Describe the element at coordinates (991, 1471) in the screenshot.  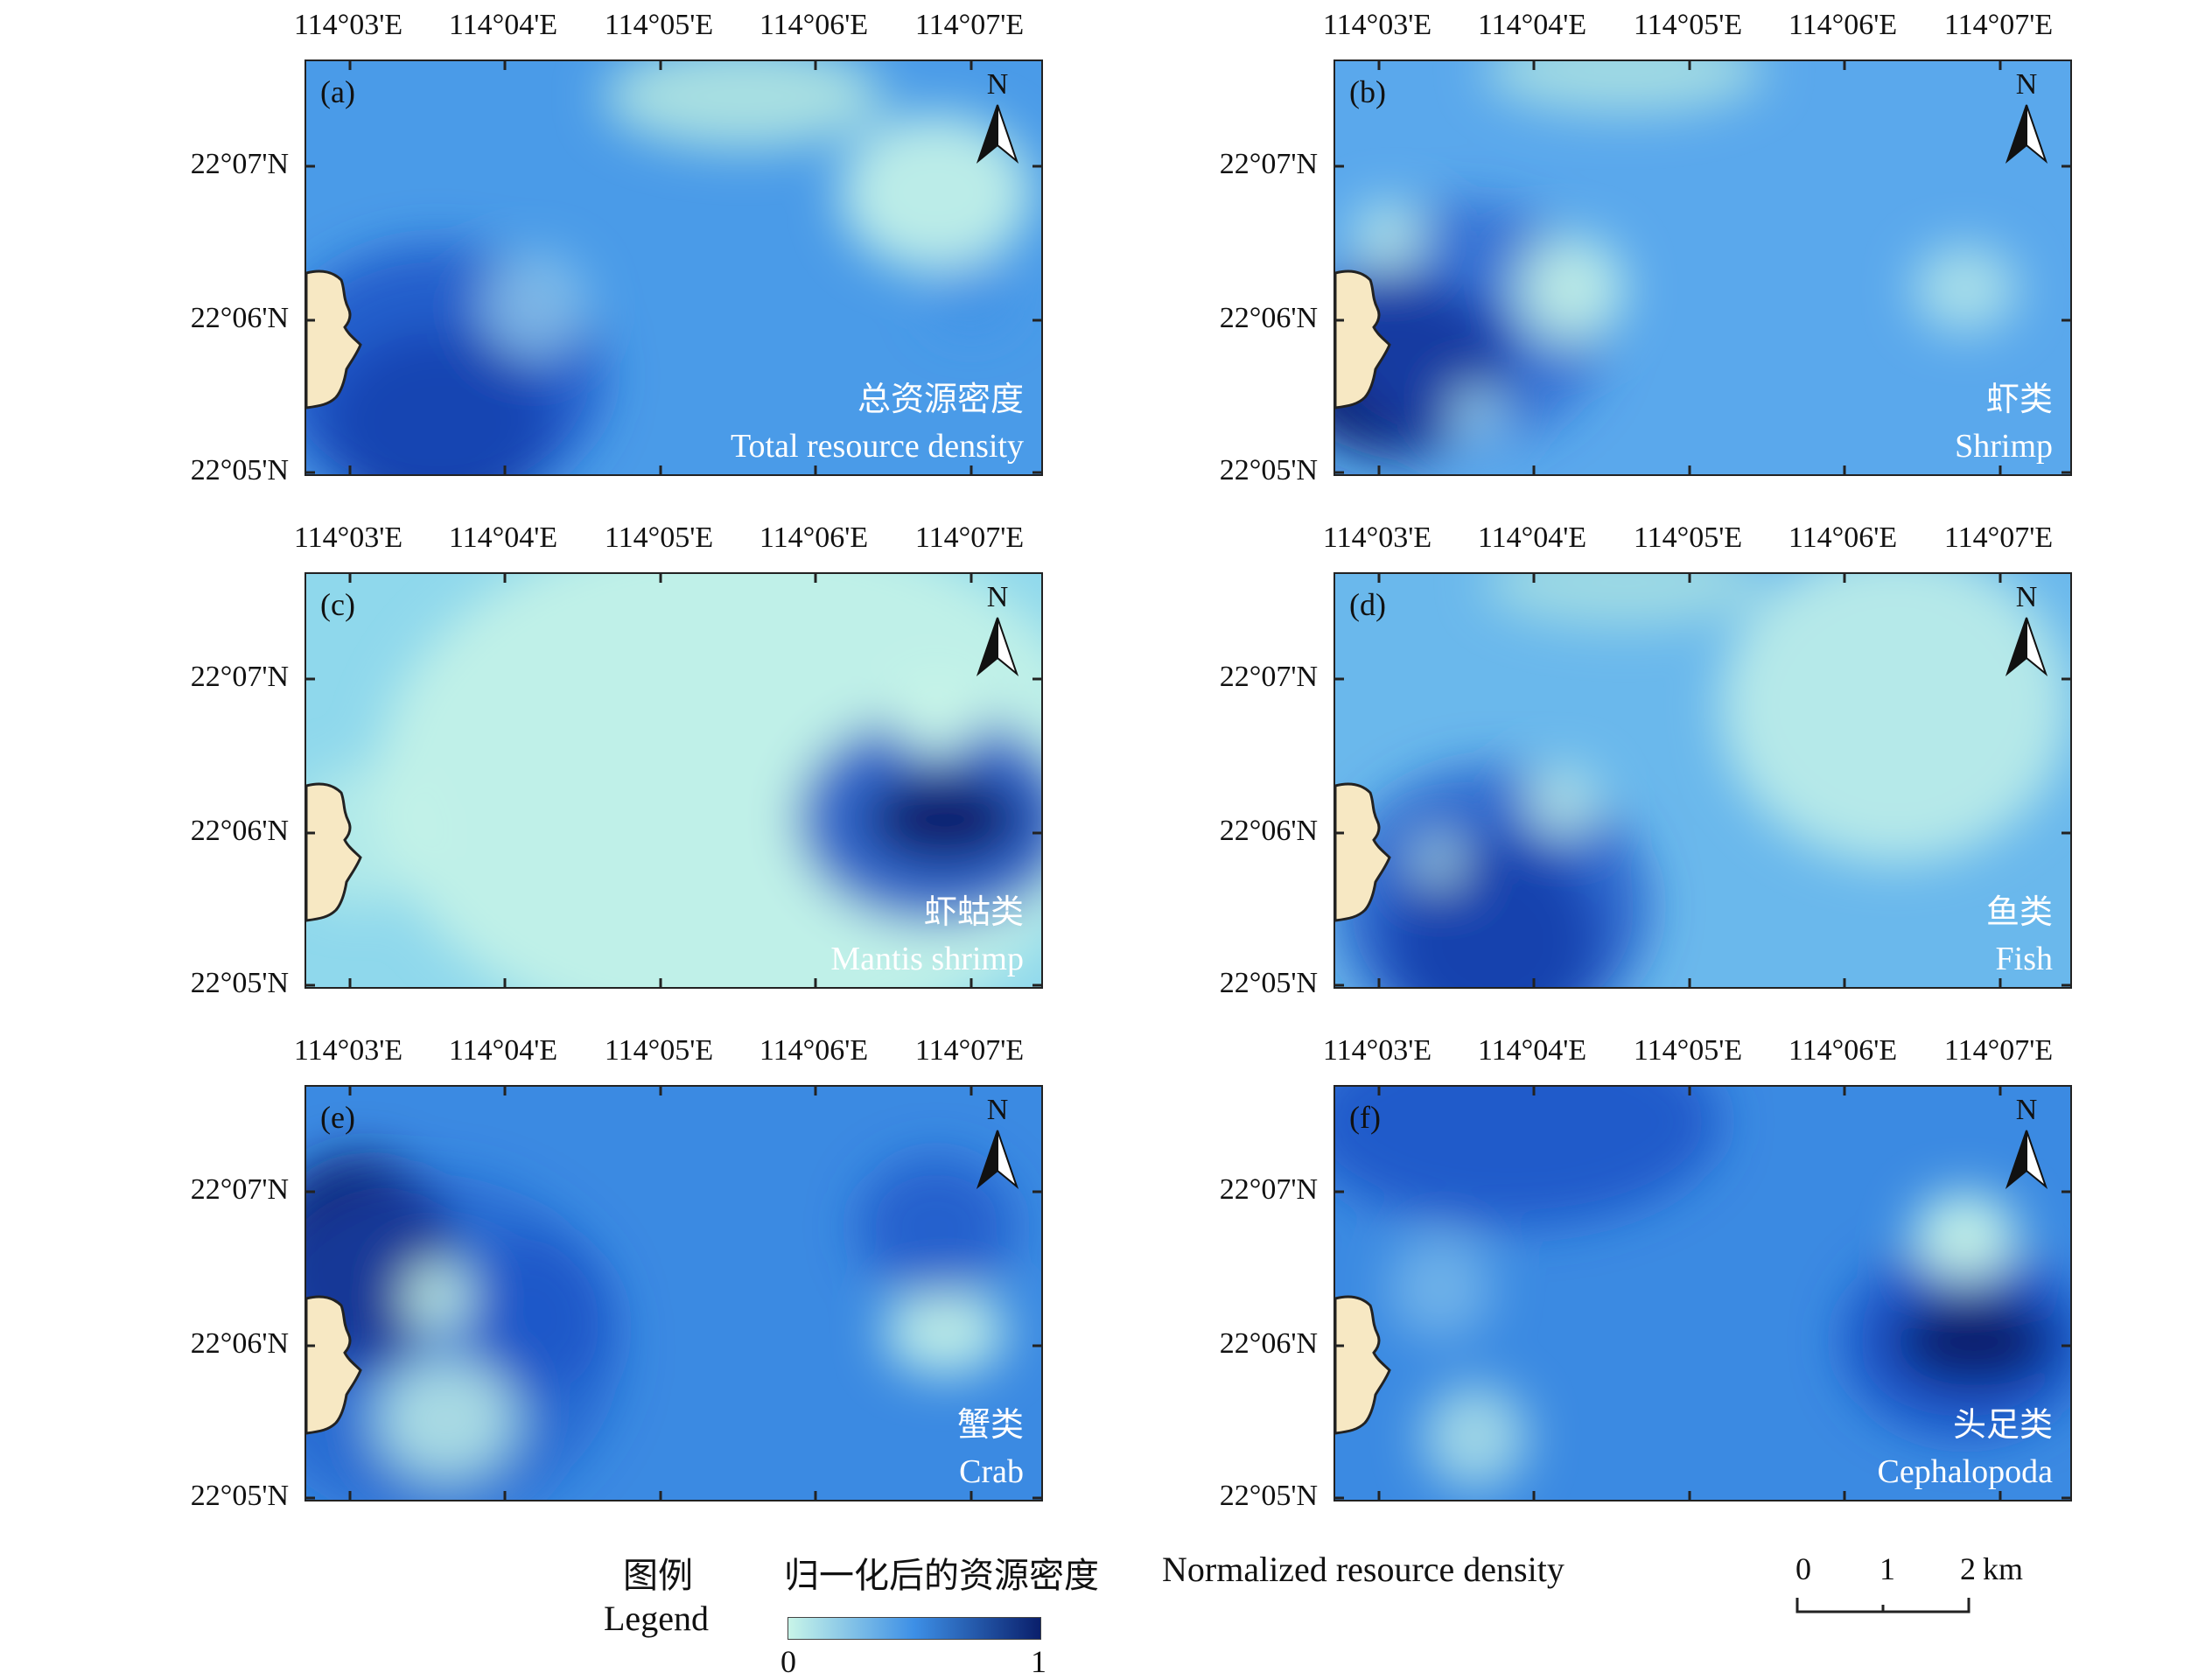
I see `panel-title-en: Crab` at that location.